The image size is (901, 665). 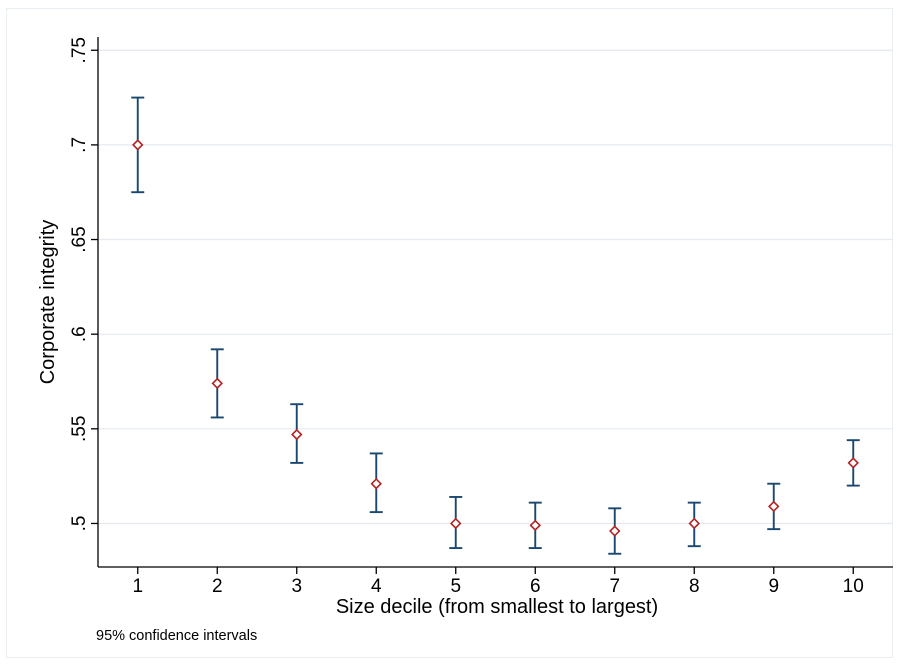 What do you see at coordinates (853, 586) in the screenshot?
I see `x-tick-label: 10` at bounding box center [853, 586].